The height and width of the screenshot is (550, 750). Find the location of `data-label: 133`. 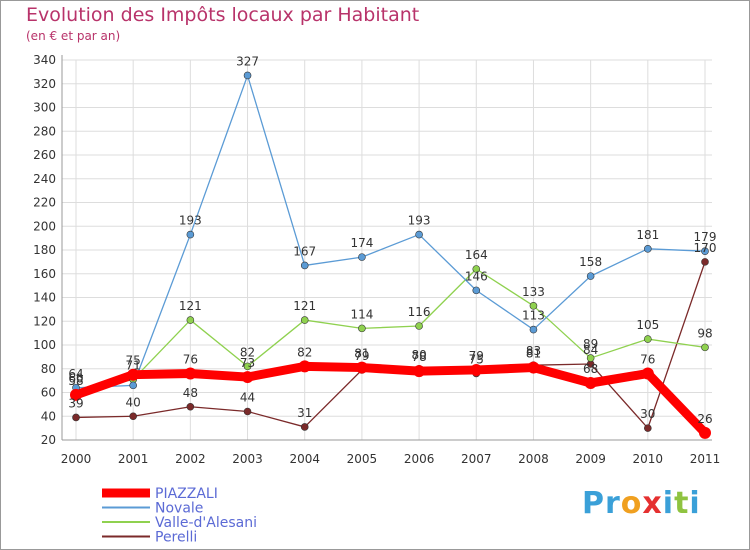

data-label: 133 is located at coordinates (533, 292).